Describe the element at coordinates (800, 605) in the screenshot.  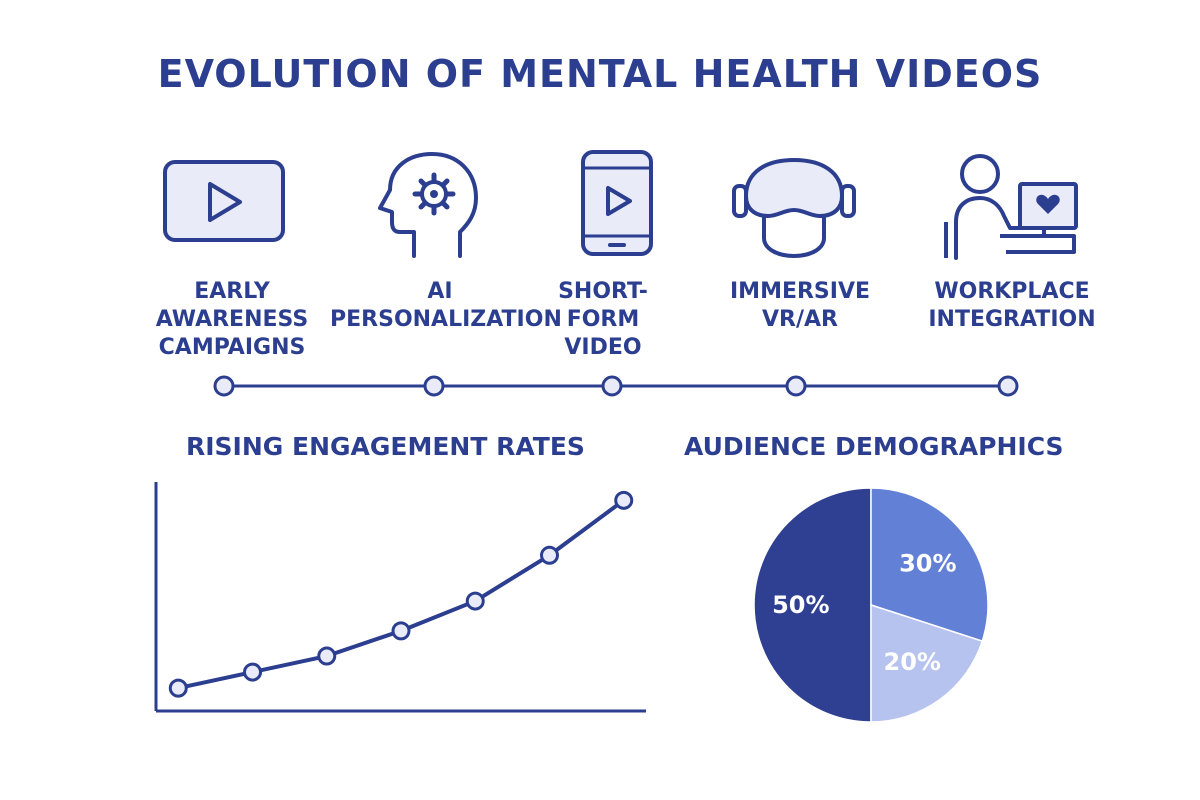
I see `pie-slice-label: 50%` at that location.